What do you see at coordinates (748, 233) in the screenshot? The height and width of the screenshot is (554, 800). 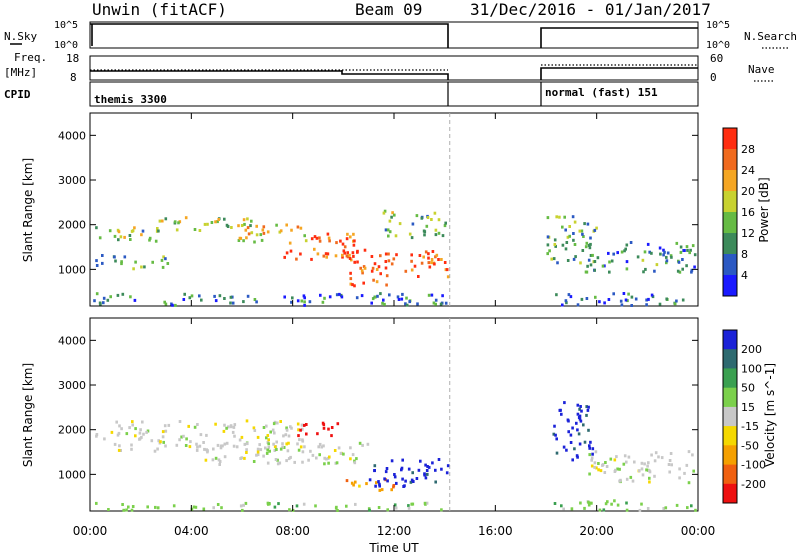 I see `colorbar-tick-label: 12` at bounding box center [748, 233].